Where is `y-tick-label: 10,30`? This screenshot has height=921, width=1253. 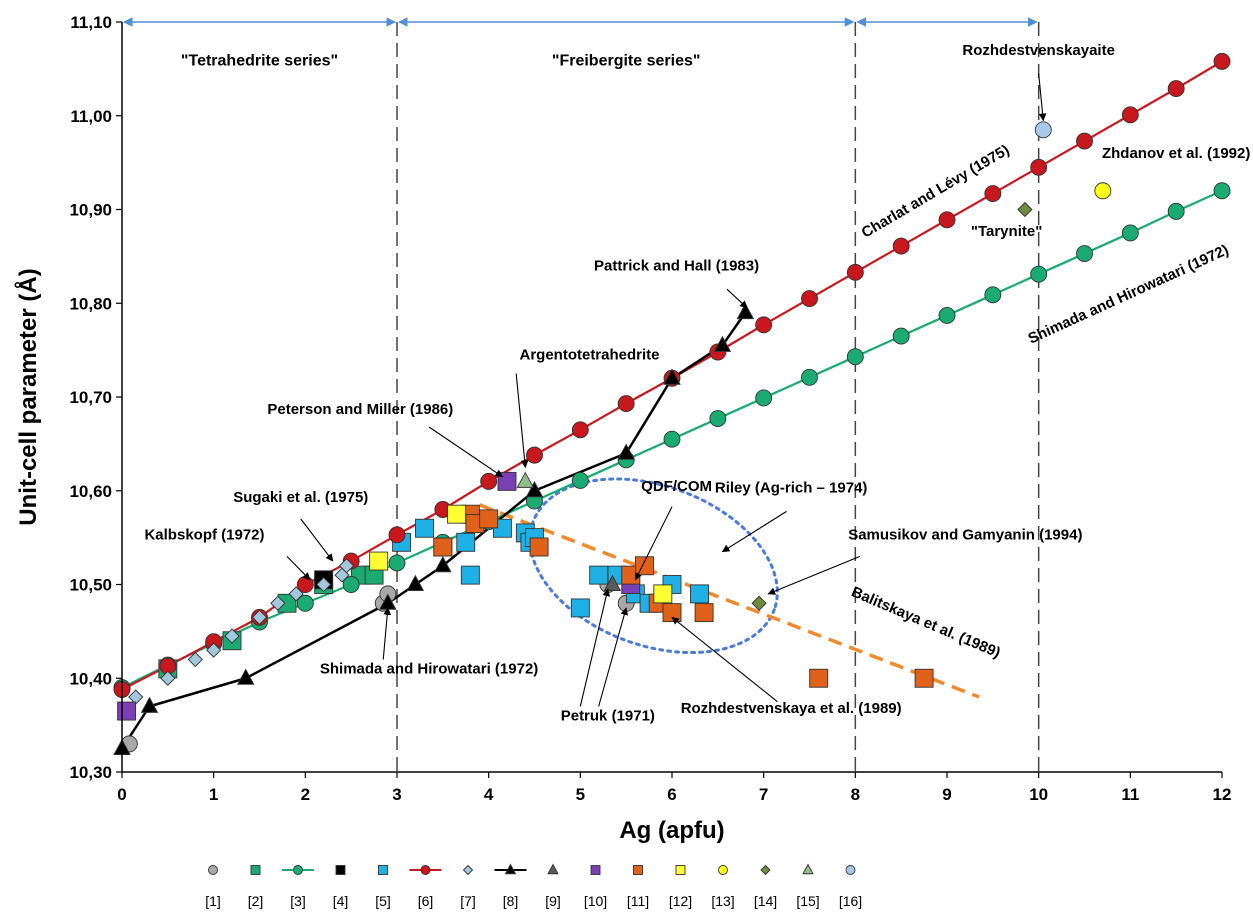 y-tick-label: 10,30 is located at coordinates (90, 772).